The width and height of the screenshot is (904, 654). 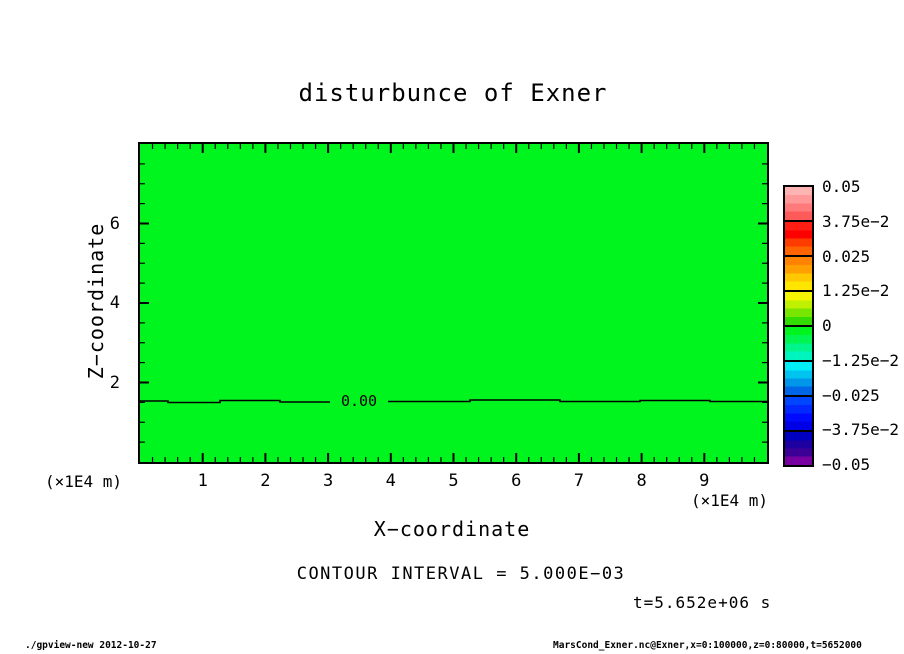 What do you see at coordinates (856, 221) in the screenshot?
I see `colorbar-label: 3.75e−2` at bounding box center [856, 221].